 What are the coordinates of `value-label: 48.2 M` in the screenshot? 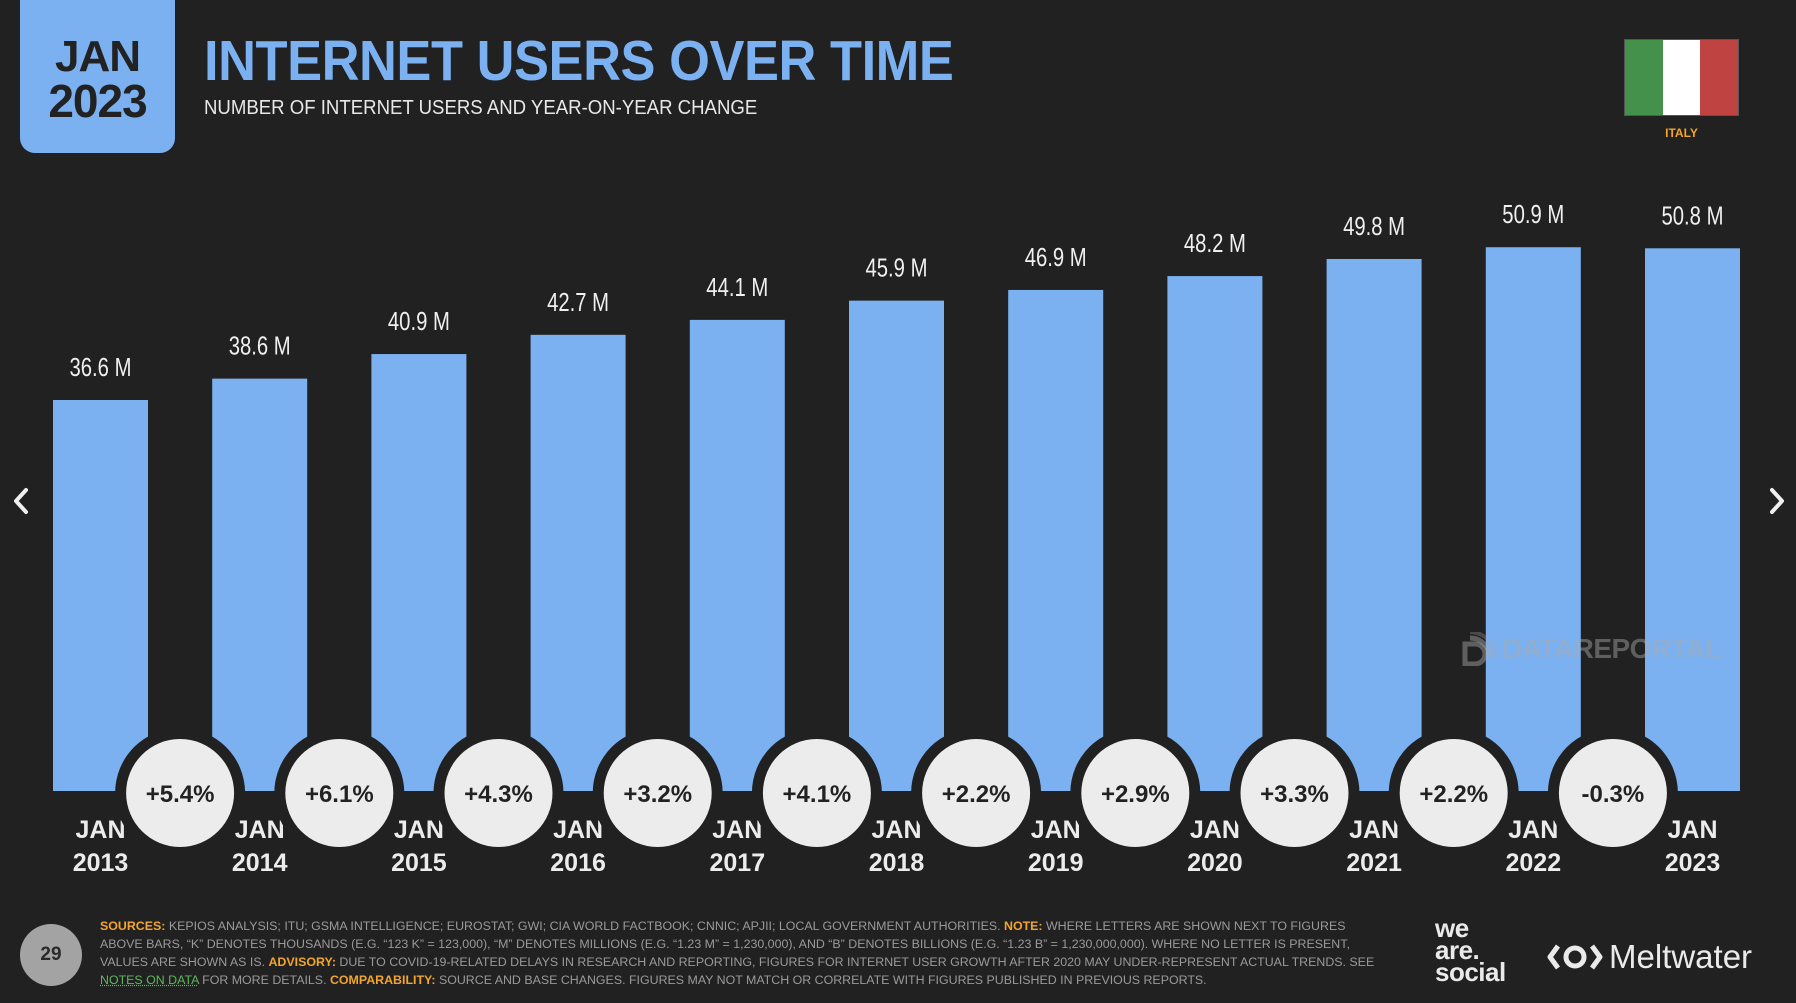 It's located at (1215, 243).